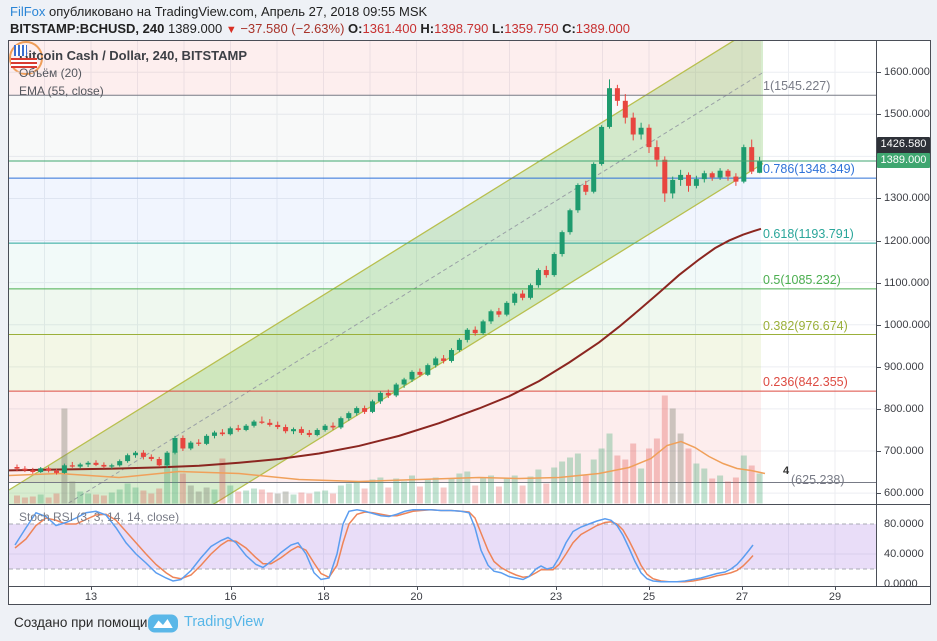 This screenshot has height=641, width=937. Describe the element at coordinates (876, 313) in the screenshot. I see `axis-separator` at that location.